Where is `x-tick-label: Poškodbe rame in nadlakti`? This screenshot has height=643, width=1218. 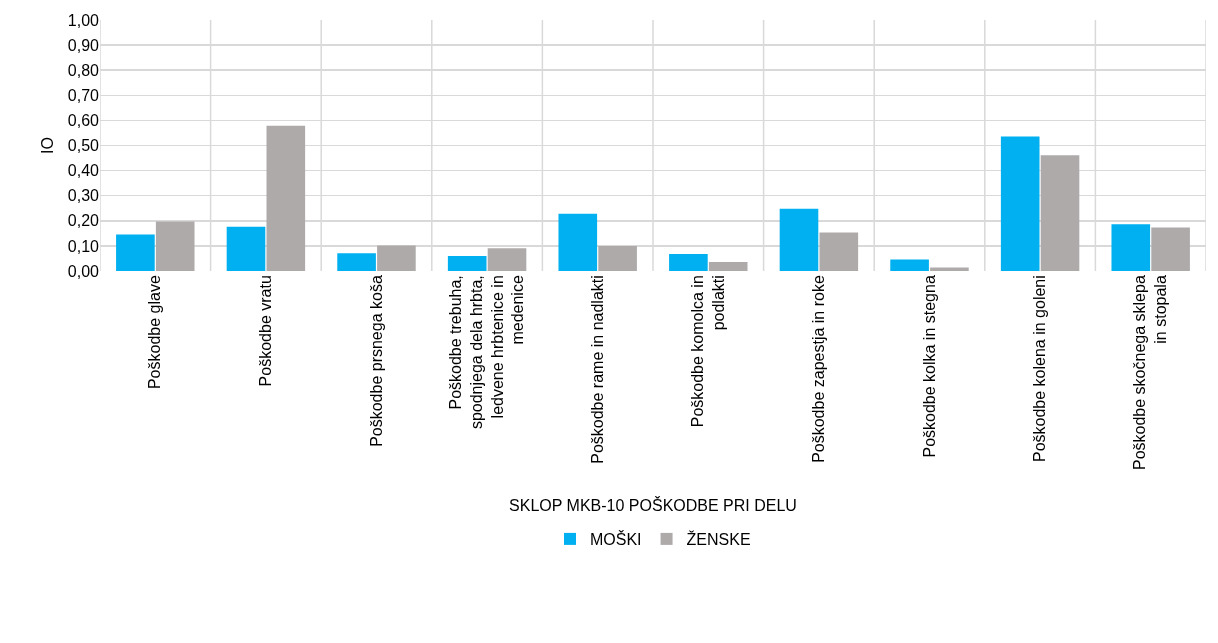
x-tick-label: Poškodbe rame in nadlakti is located at coordinates (597, 369).